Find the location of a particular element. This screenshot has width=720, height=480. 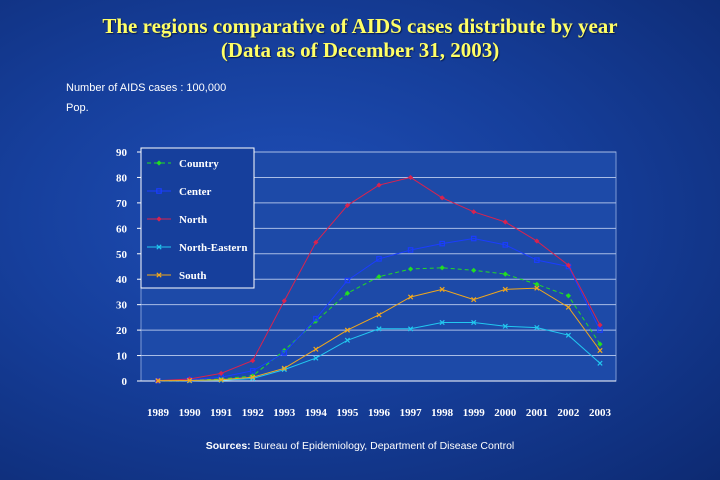

y-axis: 0 10 20 30 40 50 60 70 80 90 is located at coordinates (128, 267).